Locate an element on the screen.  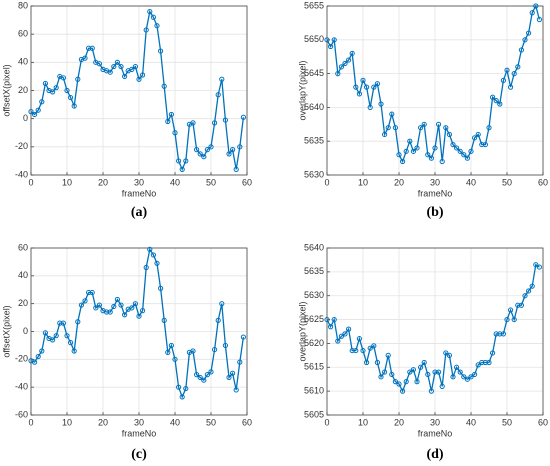
y-tick-label: 5625 is located at coordinates (314, 319).